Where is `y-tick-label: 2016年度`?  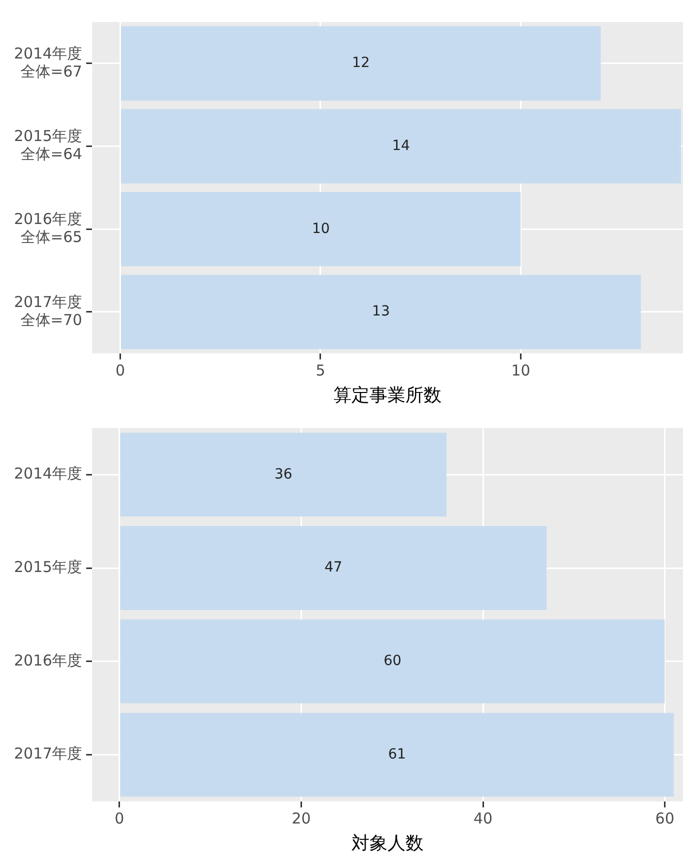 y-tick-label: 2016年度 is located at coordinates (48, 660).